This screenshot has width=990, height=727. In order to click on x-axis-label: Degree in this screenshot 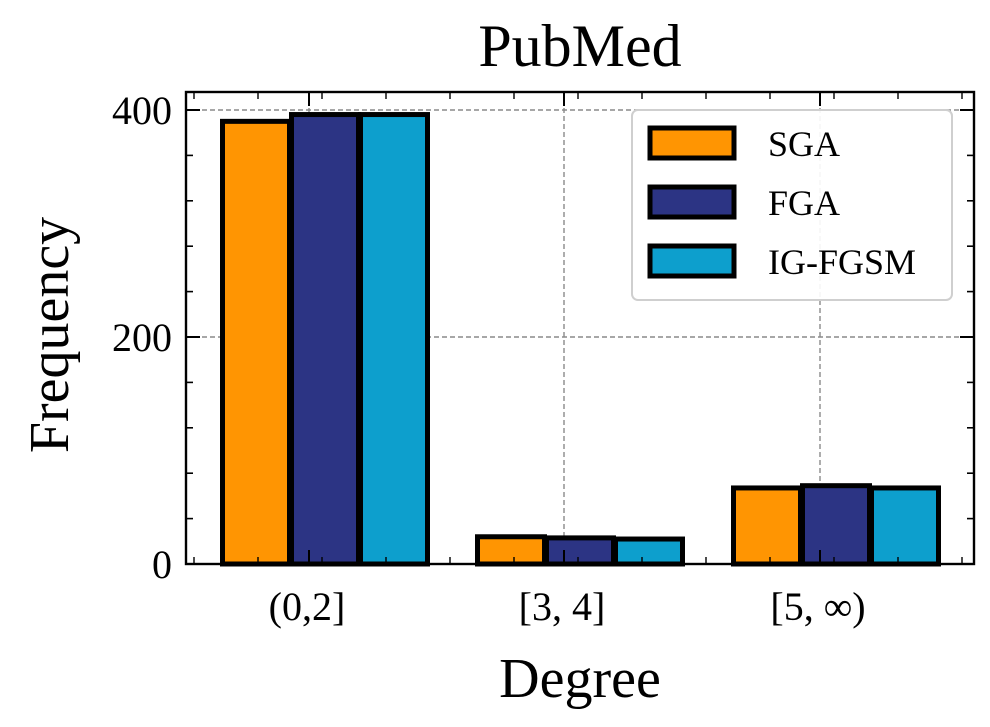, I will do `click(580, 679)`.